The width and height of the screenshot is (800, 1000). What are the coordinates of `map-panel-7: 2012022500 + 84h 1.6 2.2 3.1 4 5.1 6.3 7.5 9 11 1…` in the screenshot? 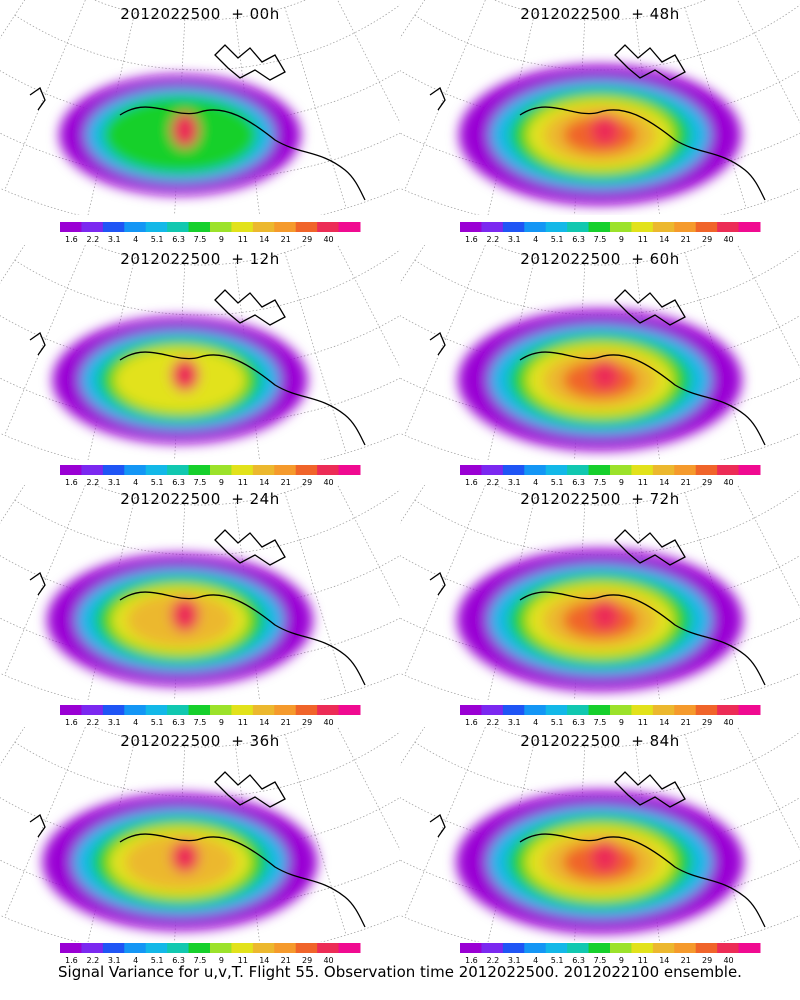 It's located at (600, 847).